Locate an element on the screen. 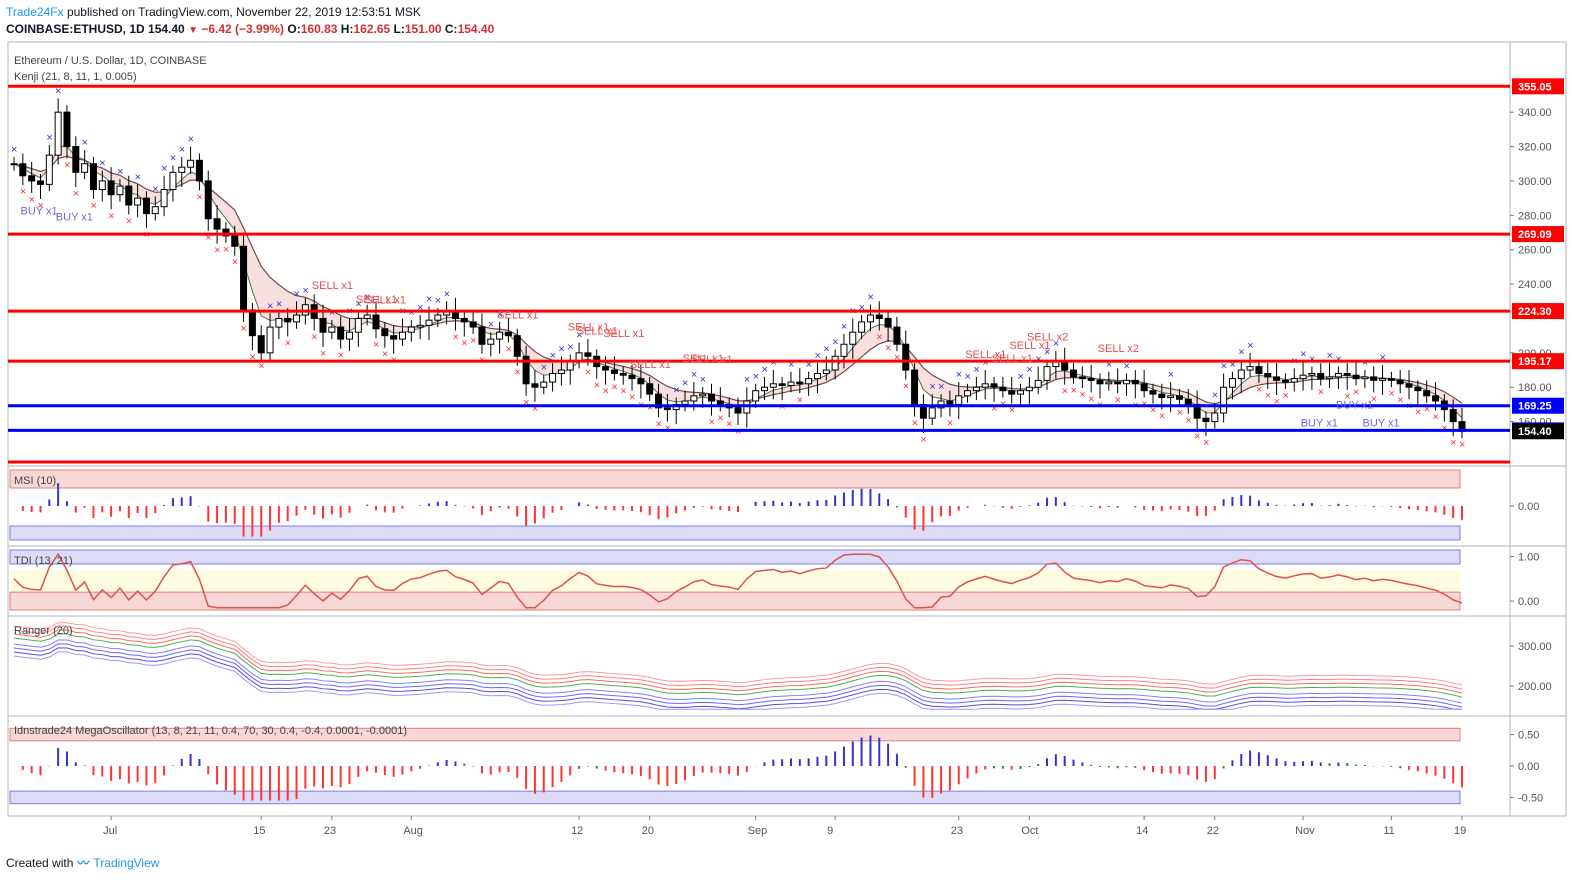 Image resolution: width=1572 pixels, height=881 pixels. author-link: Trade24Fx is located at coordinates (35, 12).